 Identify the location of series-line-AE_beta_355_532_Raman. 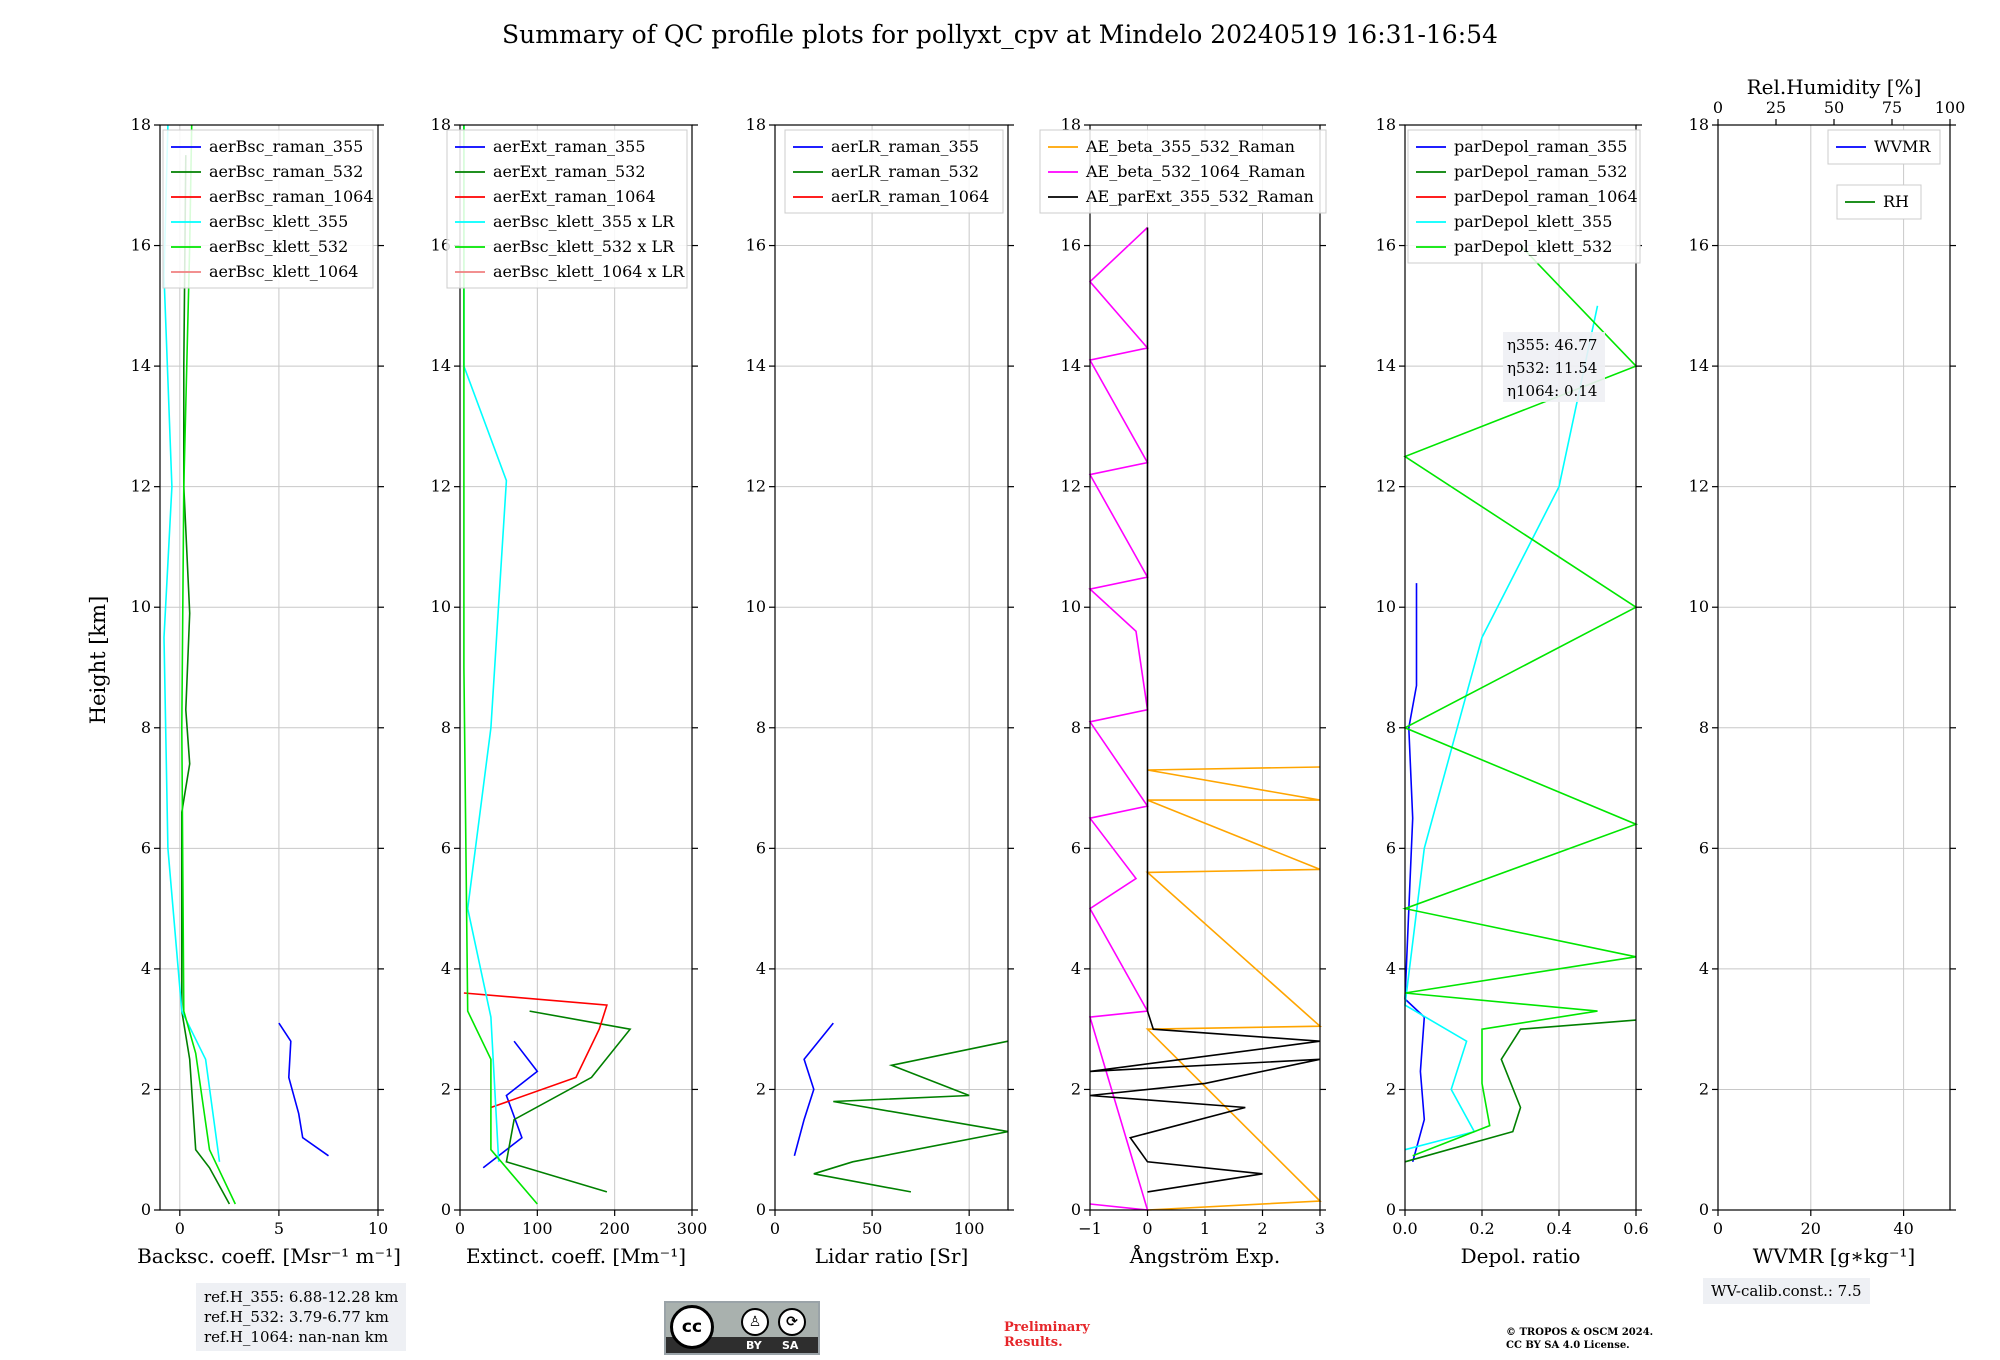
(1234, 988).